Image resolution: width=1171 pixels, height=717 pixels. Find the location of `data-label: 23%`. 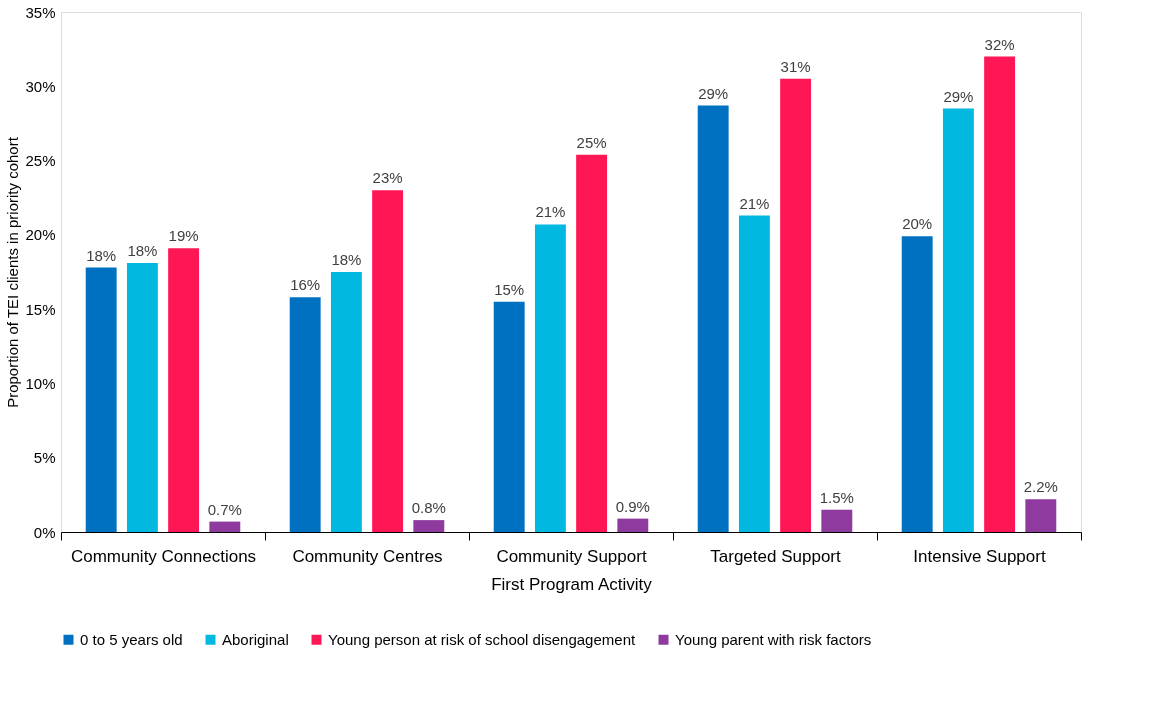

data-label: 23% is located at coordinates (387, 178).